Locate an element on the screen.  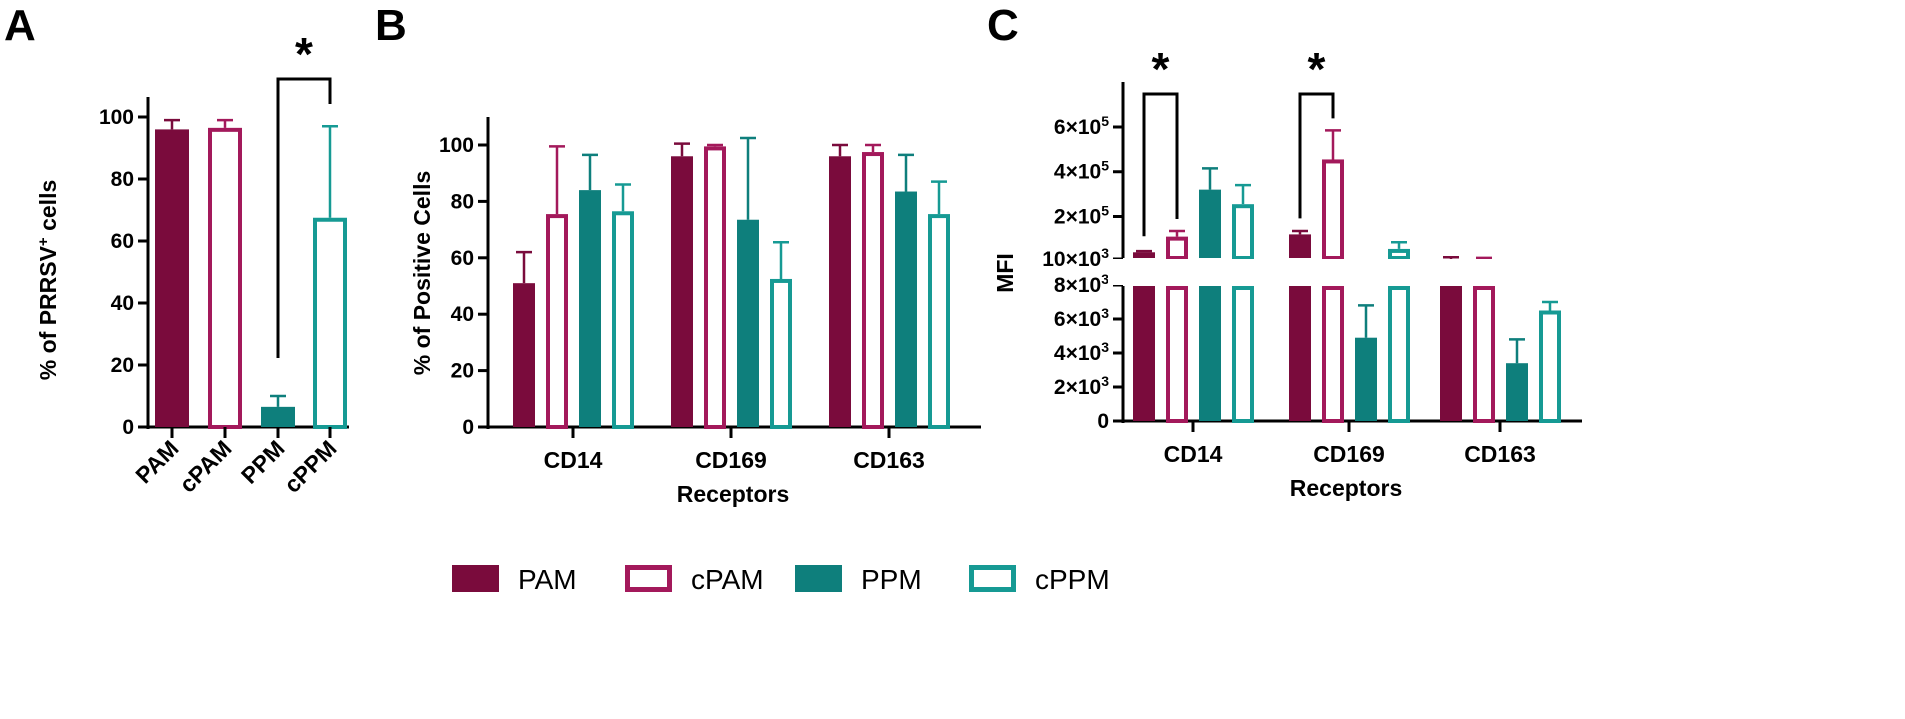
panel-b-bar-cd169-ppm is located at coordinates (748, 323).